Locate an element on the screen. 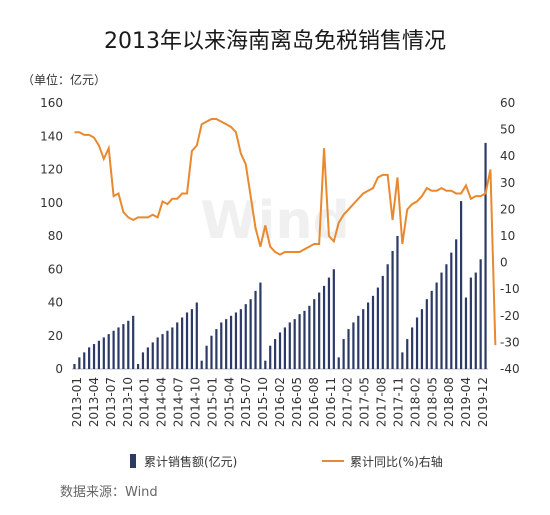 The height and width of the screenshot is (515, 550). legend: 累计销售额(亿元) 累计同比(%)右轴 is located at coordinates (286, 461).